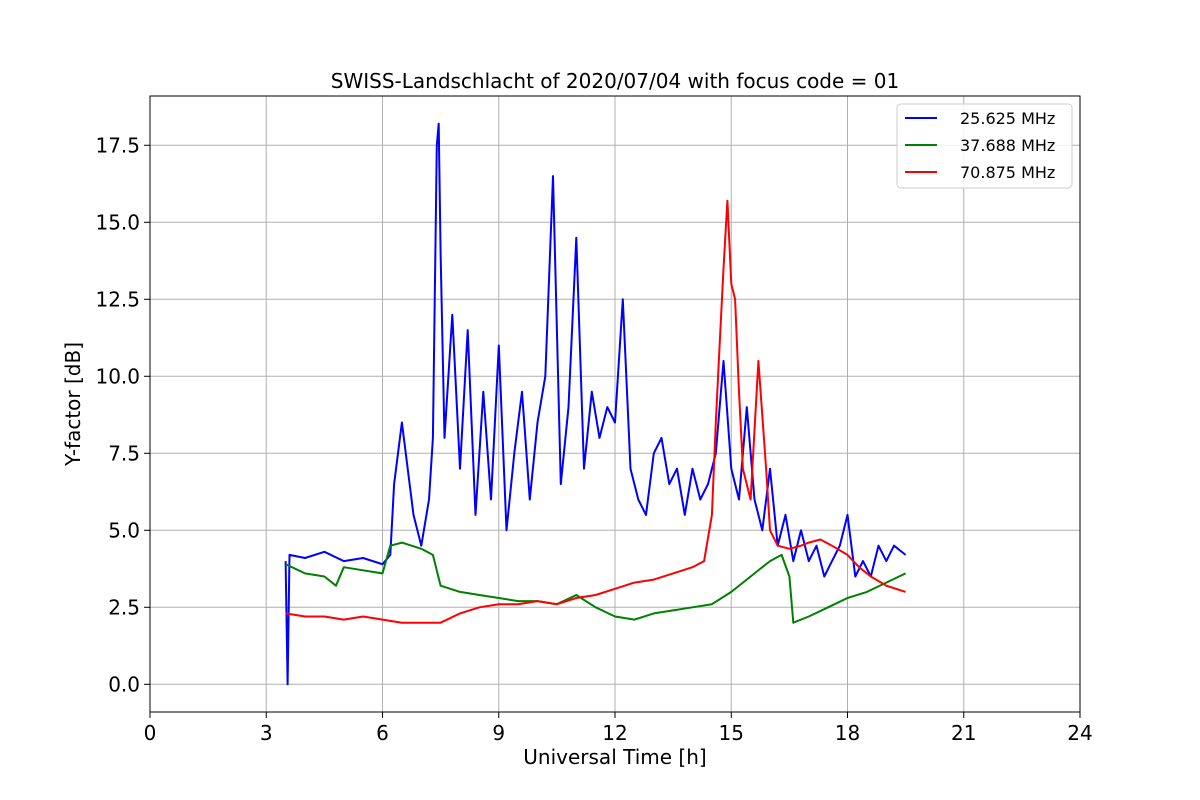 The height and width of the screenshot is (800, 1200). What do you see at coordinates (382, 733) in the screenshot?
I see `x-tick-label: 6` at bounding box center [382, 733].